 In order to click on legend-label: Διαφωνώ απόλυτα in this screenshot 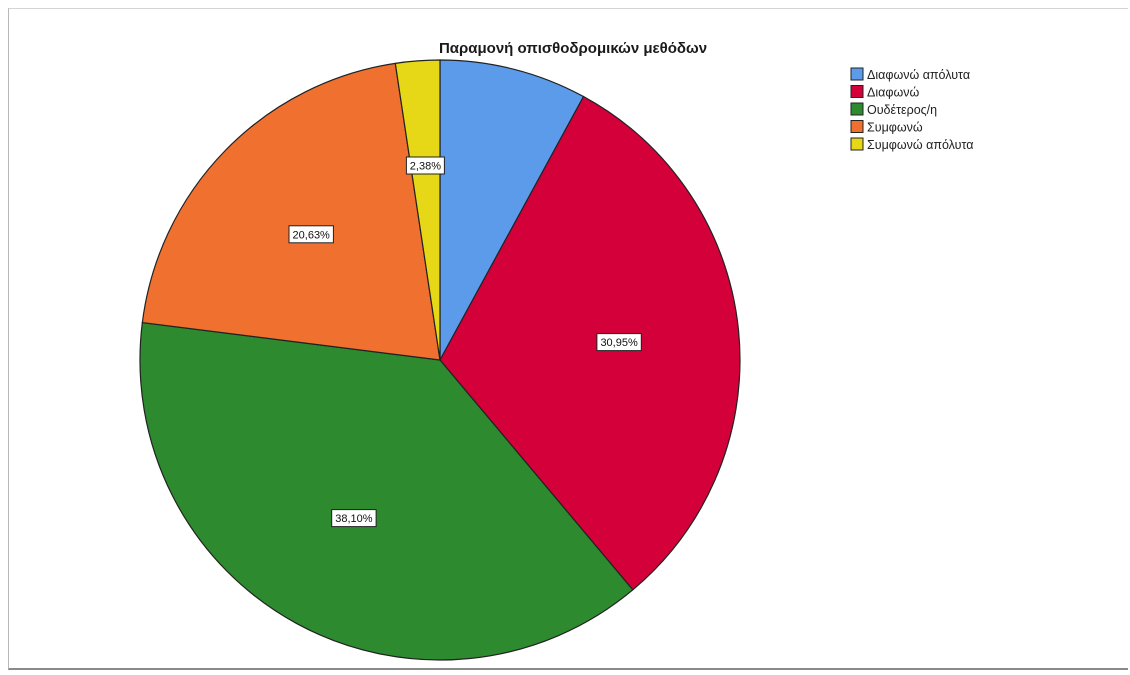, I will do `click(918, 75)`.